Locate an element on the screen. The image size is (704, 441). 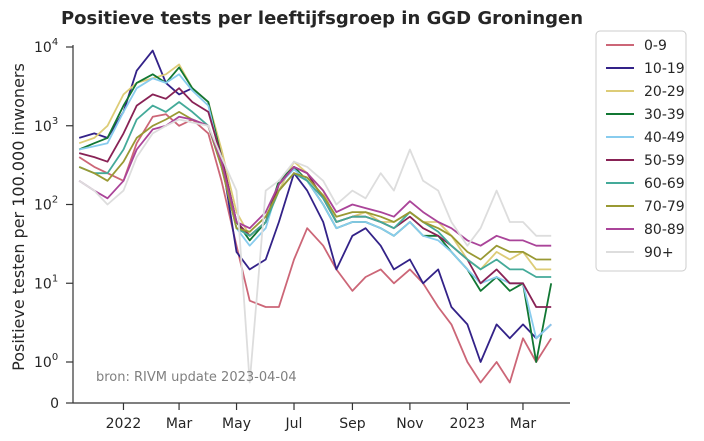
y-axis-label: Positieve testen per 100.000 inwoners is located at coordinates (18, 217).